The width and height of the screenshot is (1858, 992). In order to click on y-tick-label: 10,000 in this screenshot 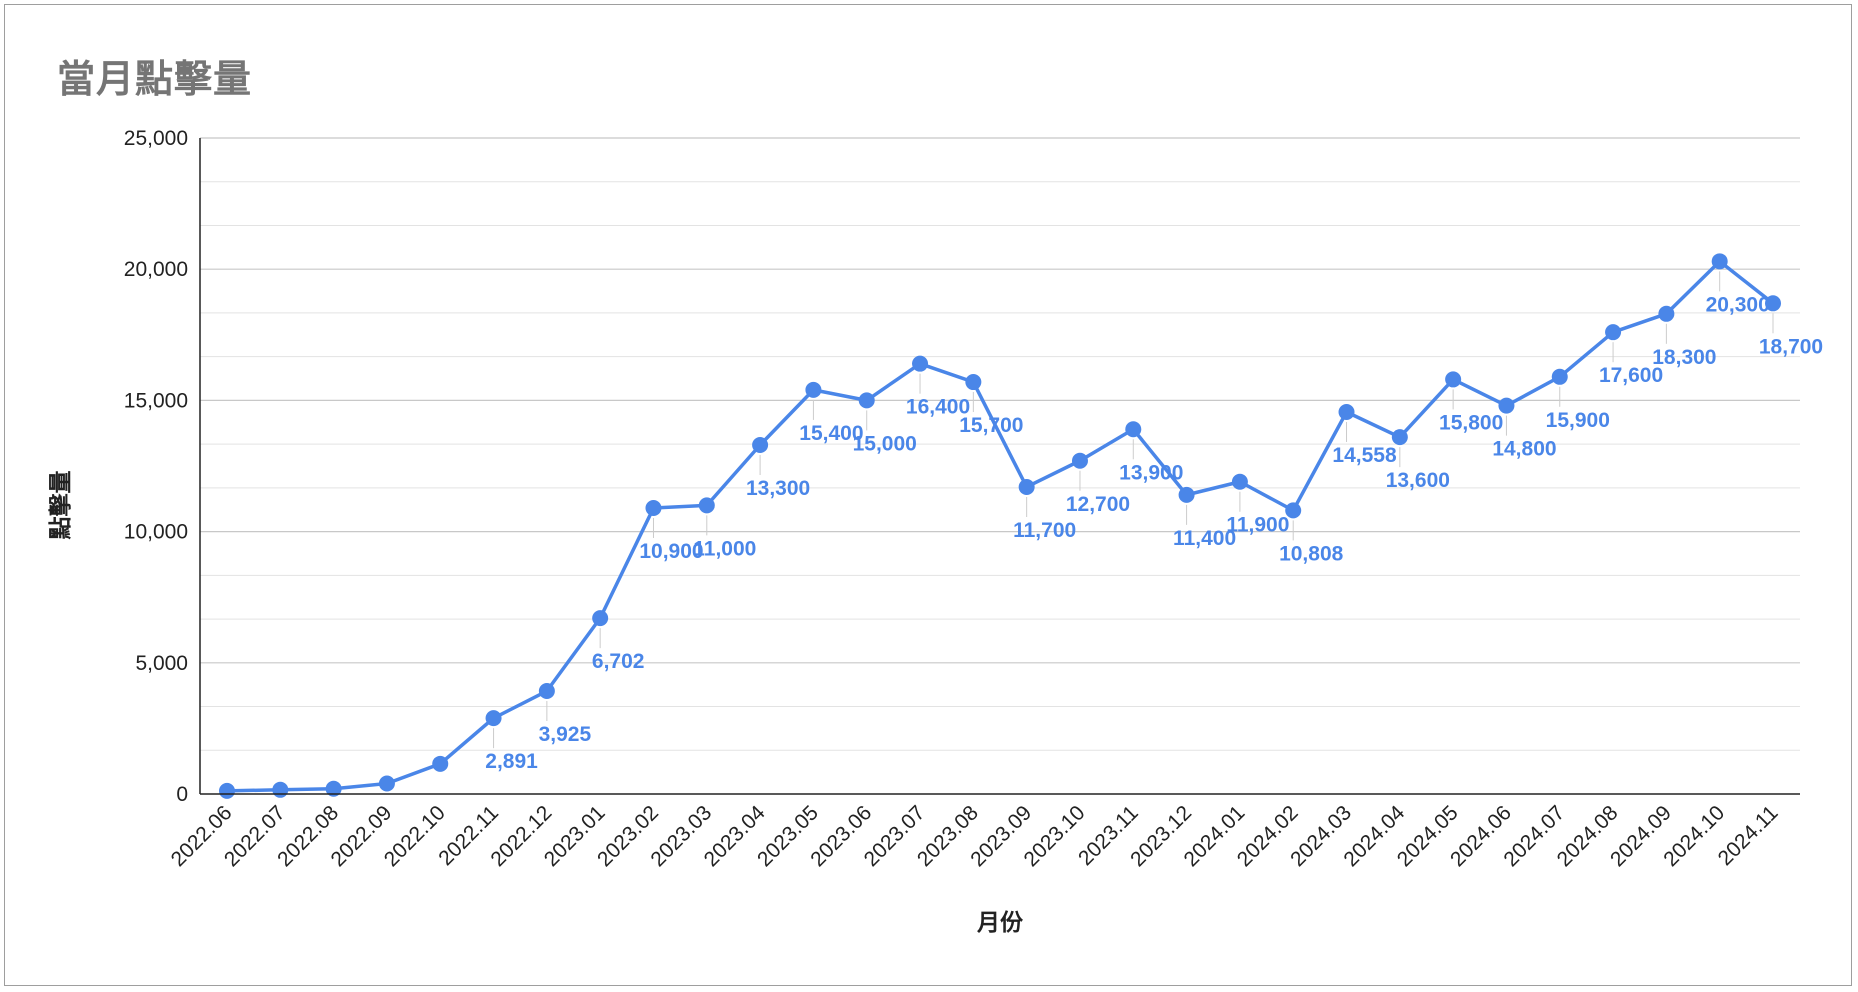, I will do `click(156, 532)`.